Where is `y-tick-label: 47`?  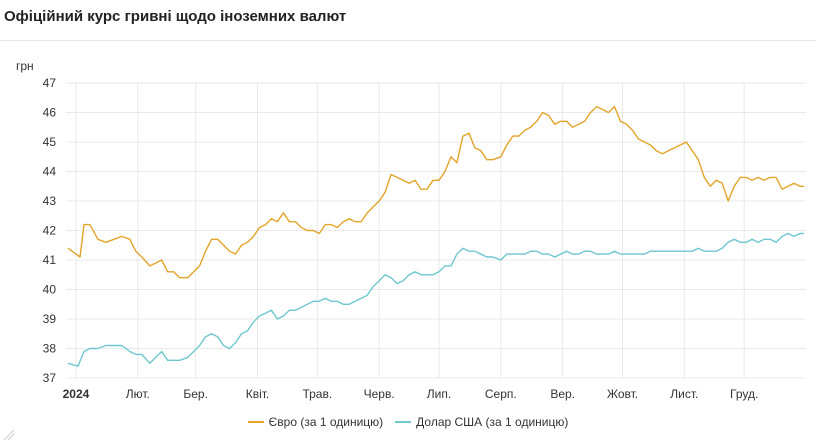
y-tick-label: 47 is located at coordinates (50, 83).